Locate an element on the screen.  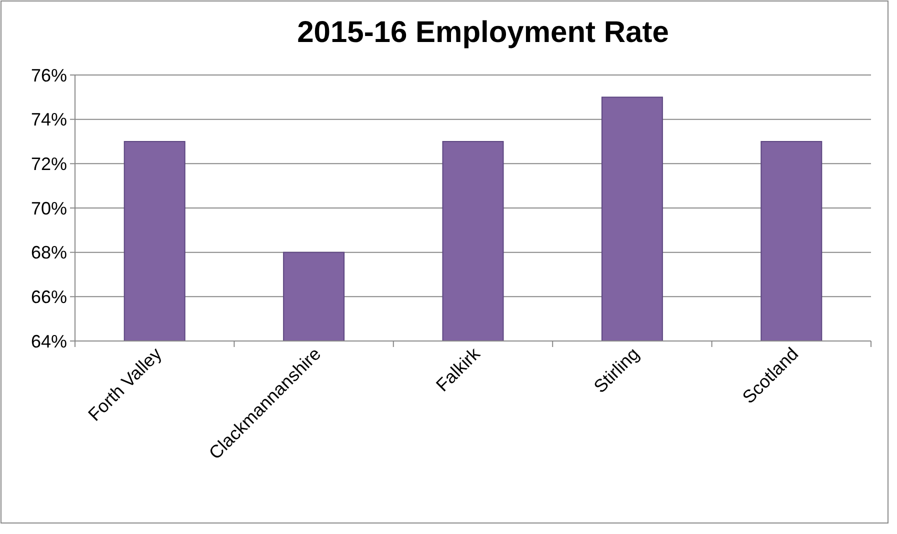
chart-title: 2015-16 Employment Rate is located at coordinates (483, 32).